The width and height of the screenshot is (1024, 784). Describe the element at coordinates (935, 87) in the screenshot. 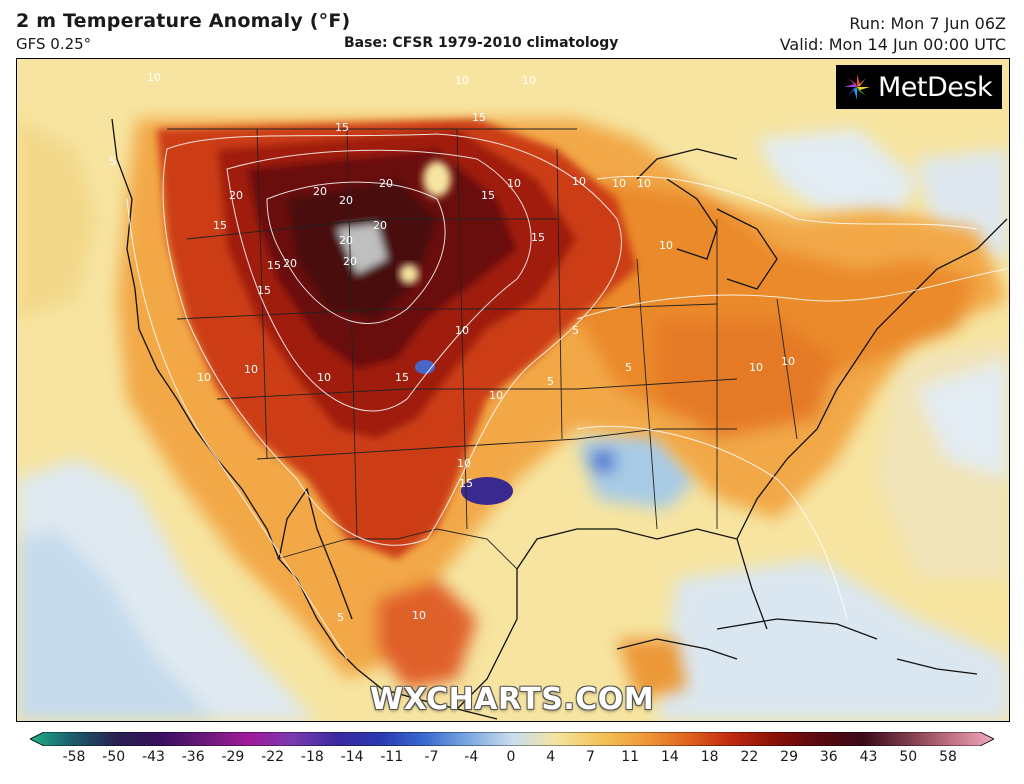

I see `logo-text: MetDesk` at that location.